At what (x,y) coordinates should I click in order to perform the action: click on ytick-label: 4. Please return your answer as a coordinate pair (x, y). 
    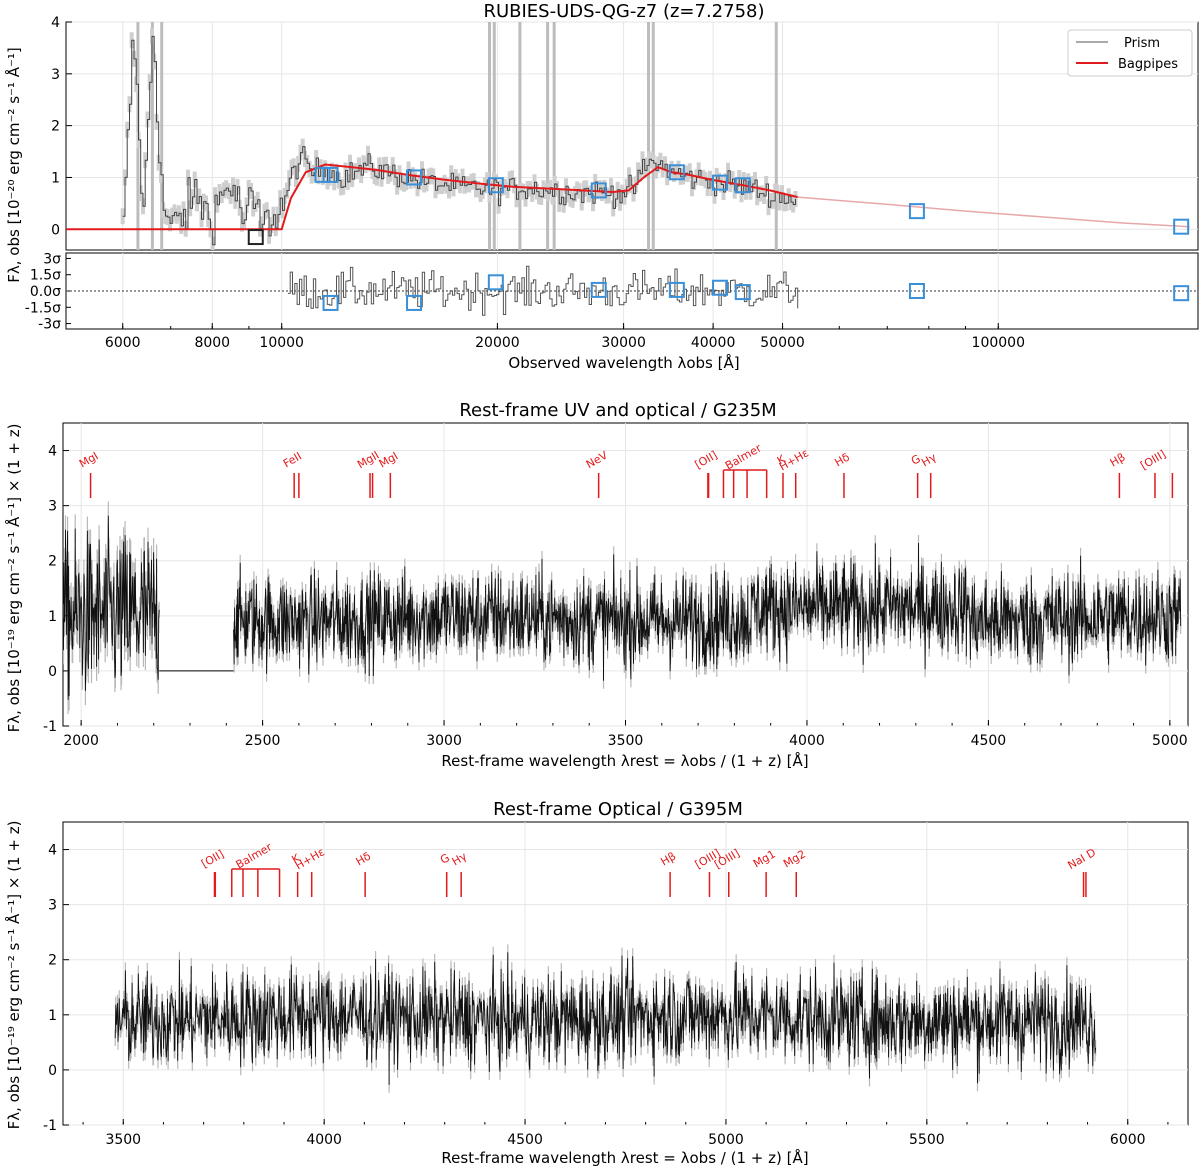
    Looking at the image, I should click on (52, 452).